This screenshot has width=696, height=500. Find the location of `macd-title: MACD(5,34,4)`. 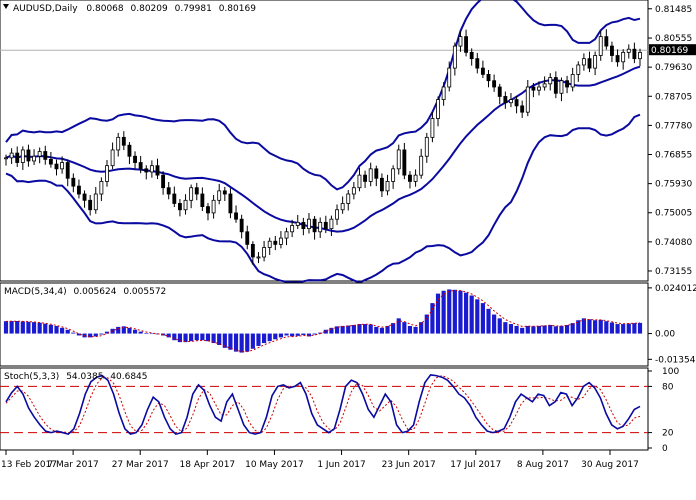

macd-title: MACD(5,34,4) is located at coordinates (35, 292).